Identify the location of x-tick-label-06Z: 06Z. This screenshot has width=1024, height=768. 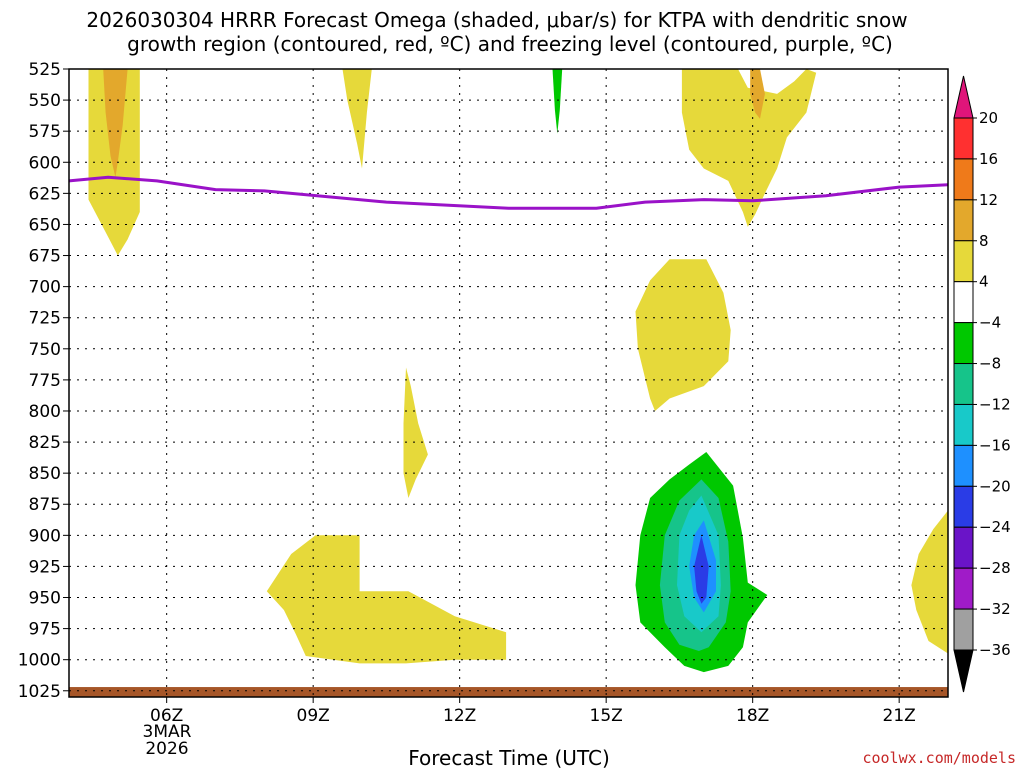
(166, 716).